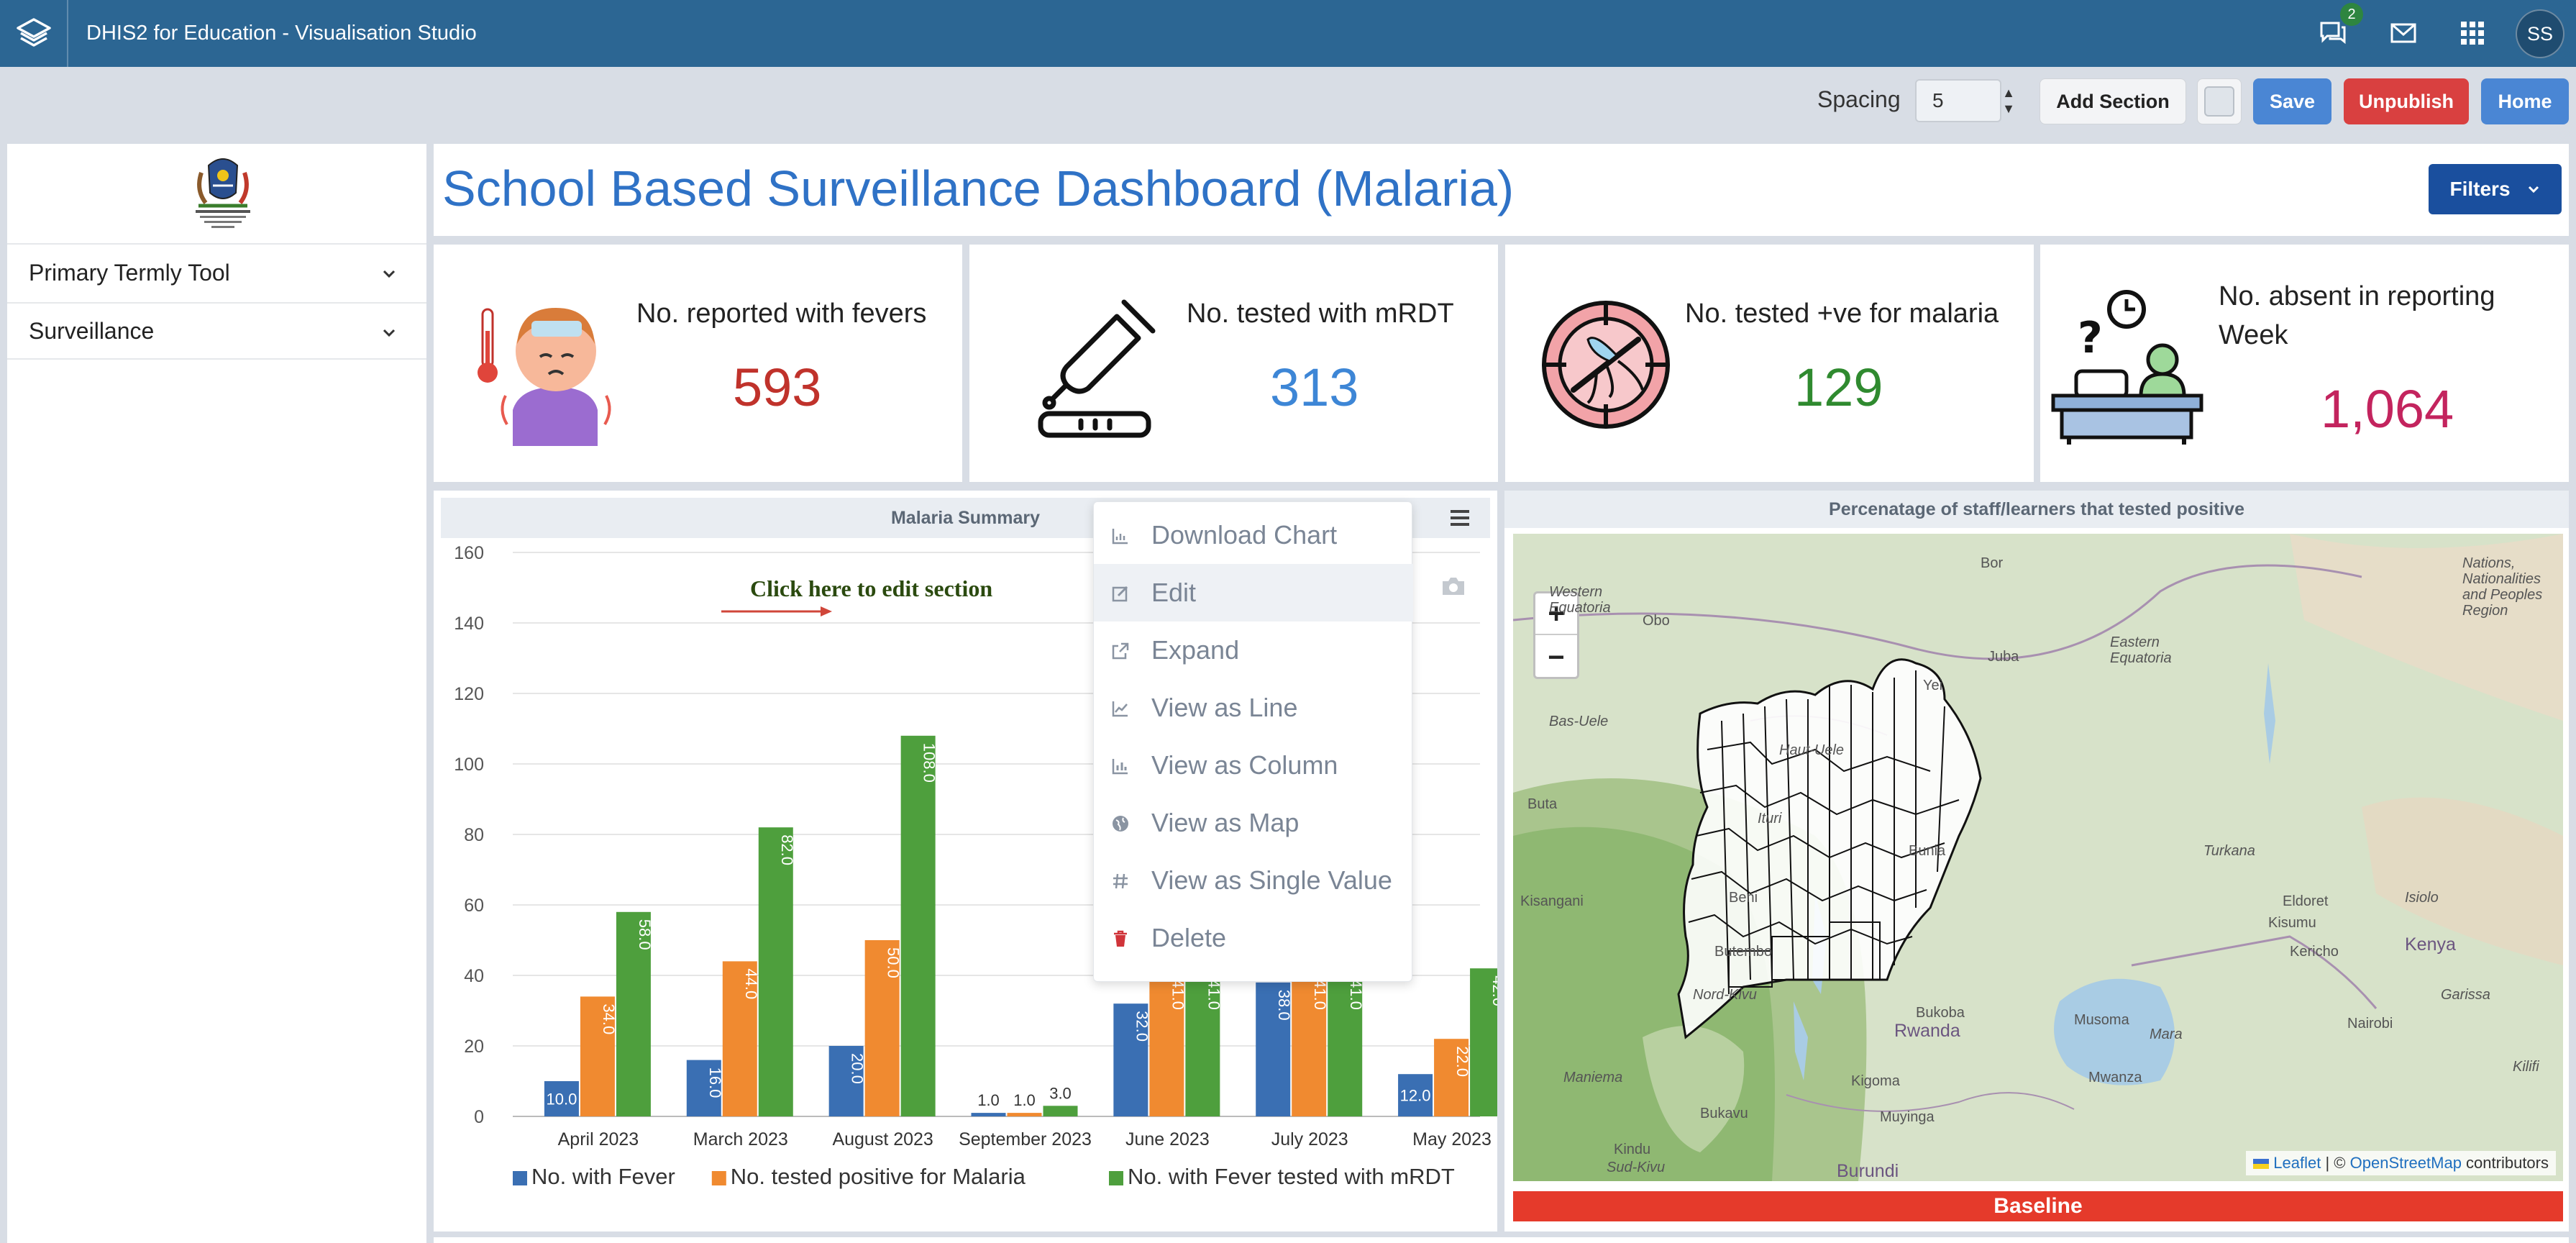 The width and height of the screenshot is (2576, 1243). What do you see at coordinates (1958, 100) in the screenshot?
I see `spacing-input: 5` at bounding box center [1958, 100].